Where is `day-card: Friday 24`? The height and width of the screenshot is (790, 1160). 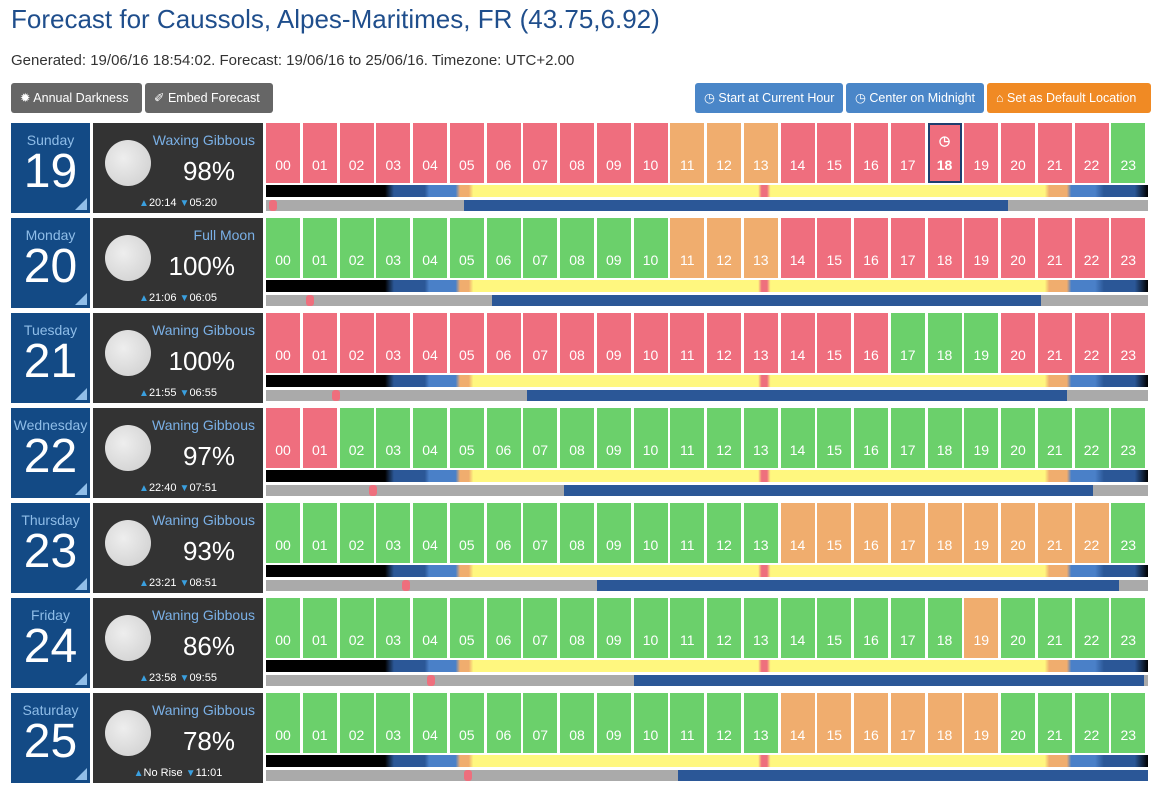
day-card: Friday 24 is located at coordinates (50, 643).